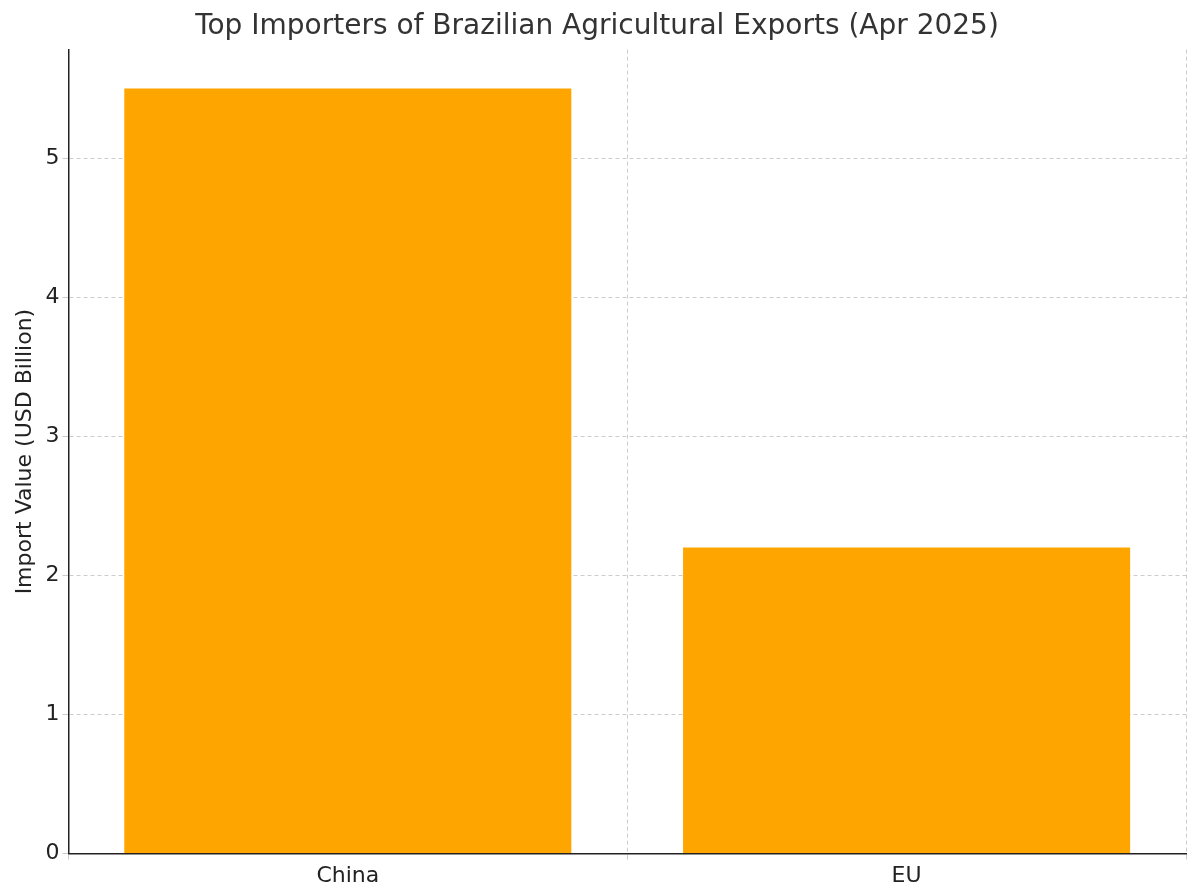 This screenshot has width=1200, height=896. I want to click on y-tick-label: 5, so click(52, 156).